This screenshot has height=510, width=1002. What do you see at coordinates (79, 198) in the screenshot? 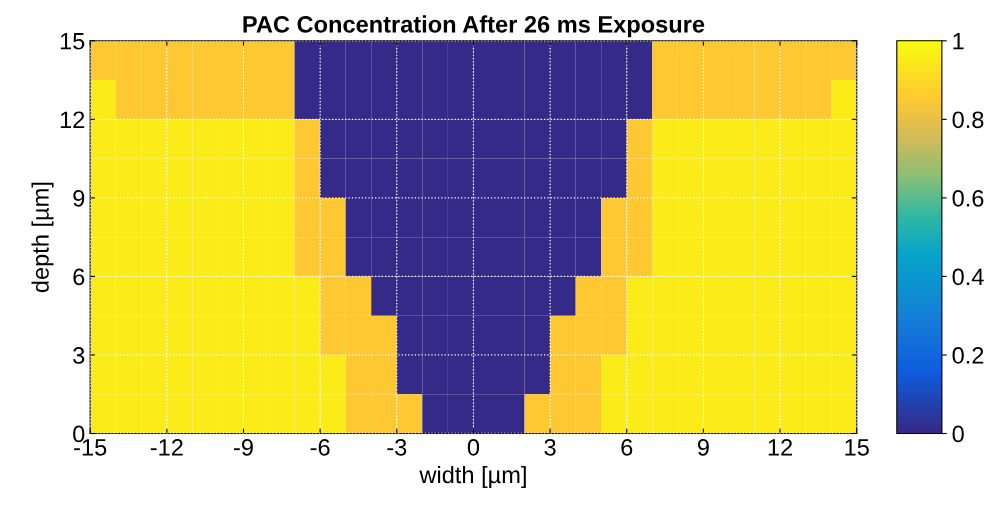
I see `y-tick-label: 9` at bounding box center [79, 198].